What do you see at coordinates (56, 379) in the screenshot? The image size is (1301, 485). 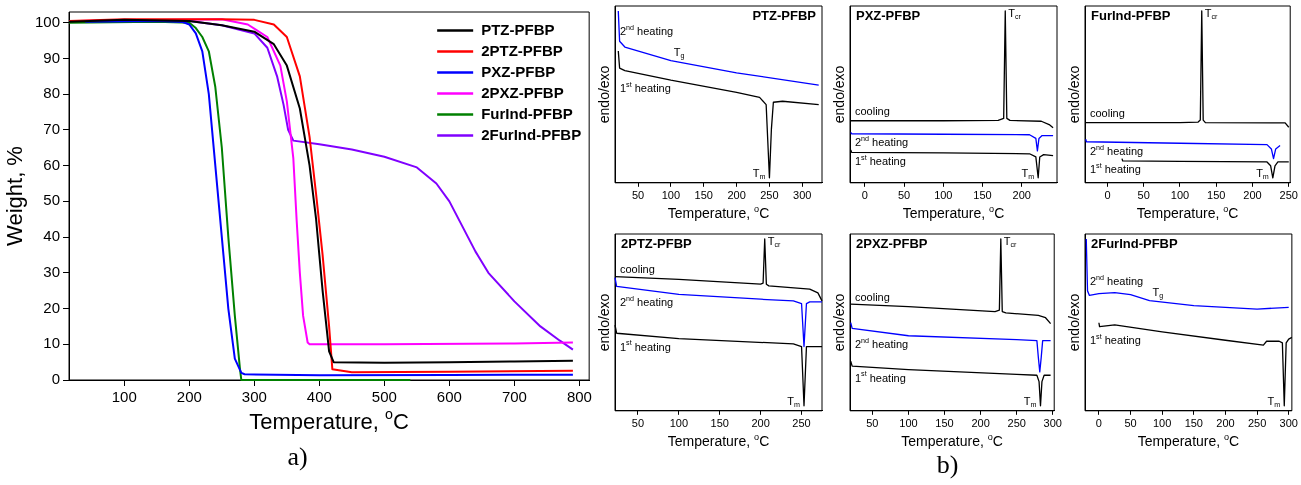 I see `y-tick-label: 0` at bounding box center [56, 379].